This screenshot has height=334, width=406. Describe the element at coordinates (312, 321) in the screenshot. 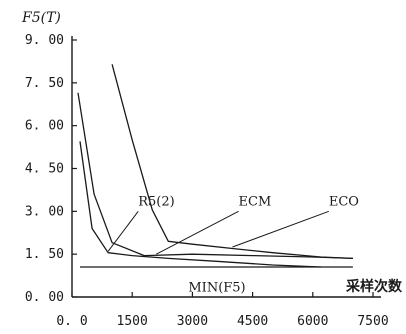

I see `x-tick-label: 6000` at that location.